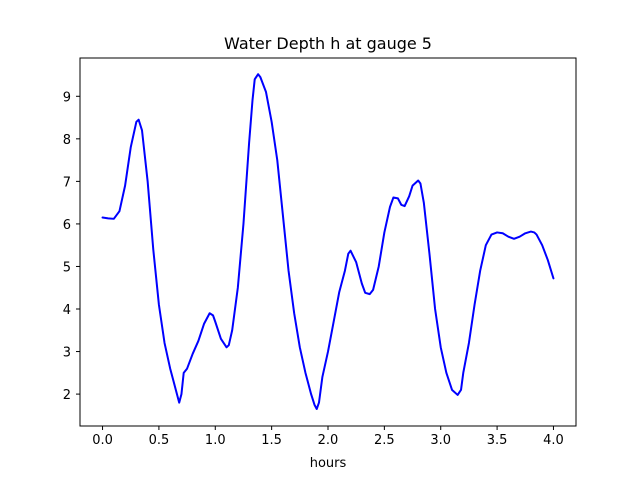 The width and height of the screenshot is (640, 484). I want to click on x-tick-label: 4.0, so click(553, 440).